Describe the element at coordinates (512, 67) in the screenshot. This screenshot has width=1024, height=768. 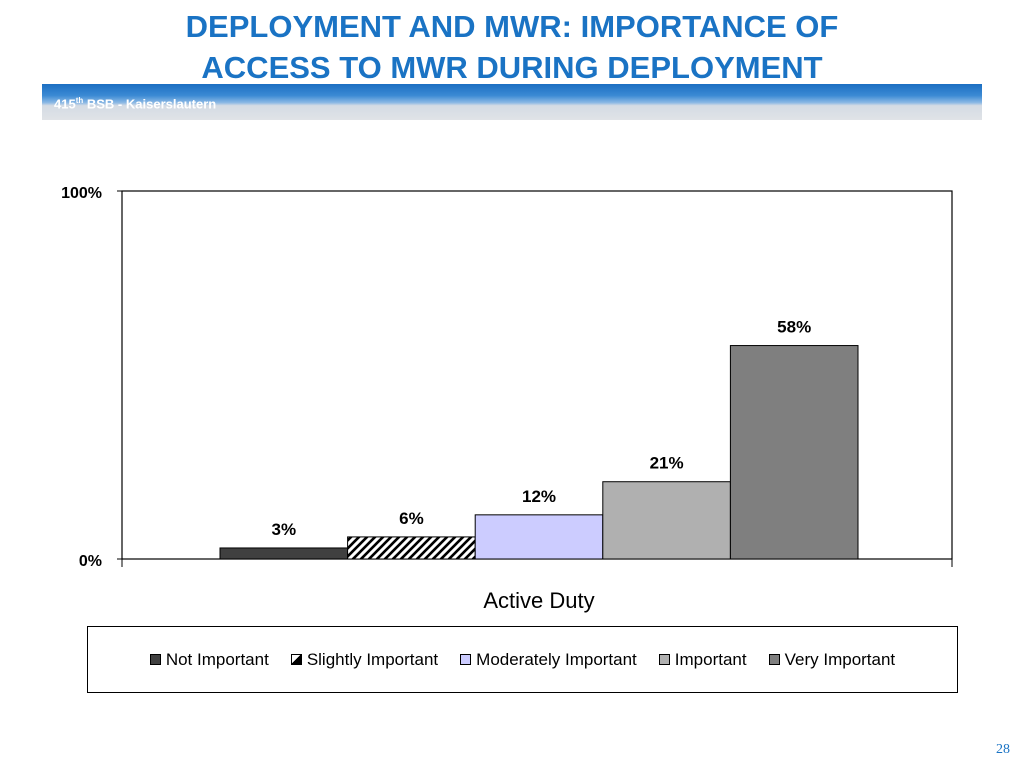
I see `slide-title-line-2: ACCESS TO MWR DURING DEPLOYMENT` at that location.